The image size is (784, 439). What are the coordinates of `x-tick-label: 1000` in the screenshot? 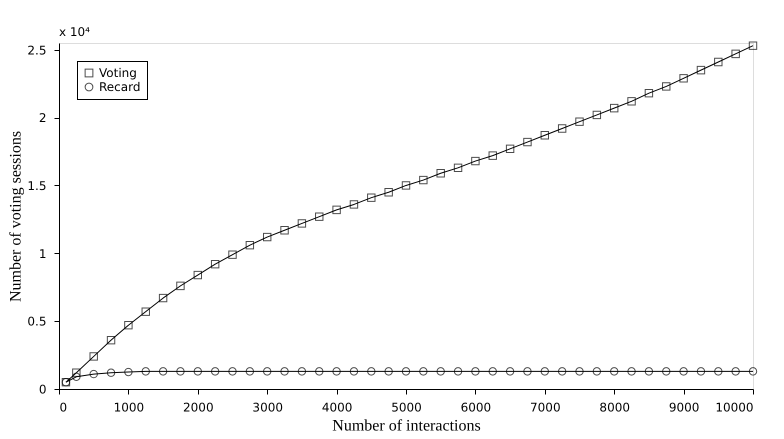 It's located at (129, 407).